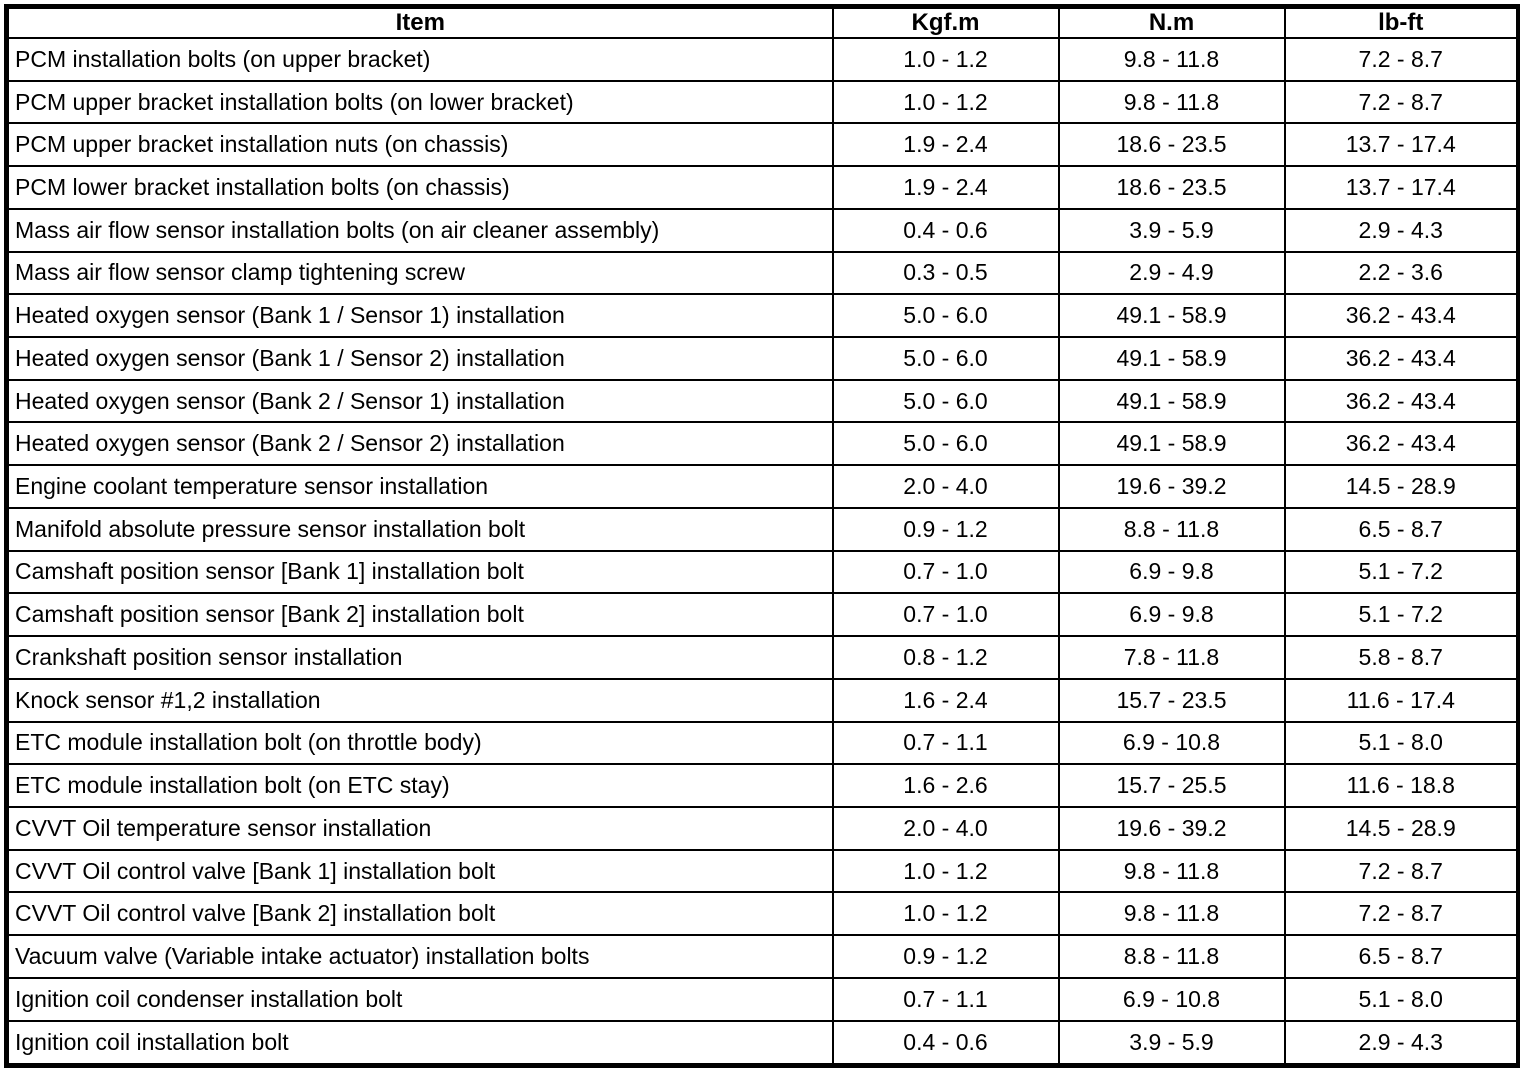  Describe the element at coordinates (419, 657) in the screenshot. I see `item-cell: Crankshaft position sensor installation` at that location.